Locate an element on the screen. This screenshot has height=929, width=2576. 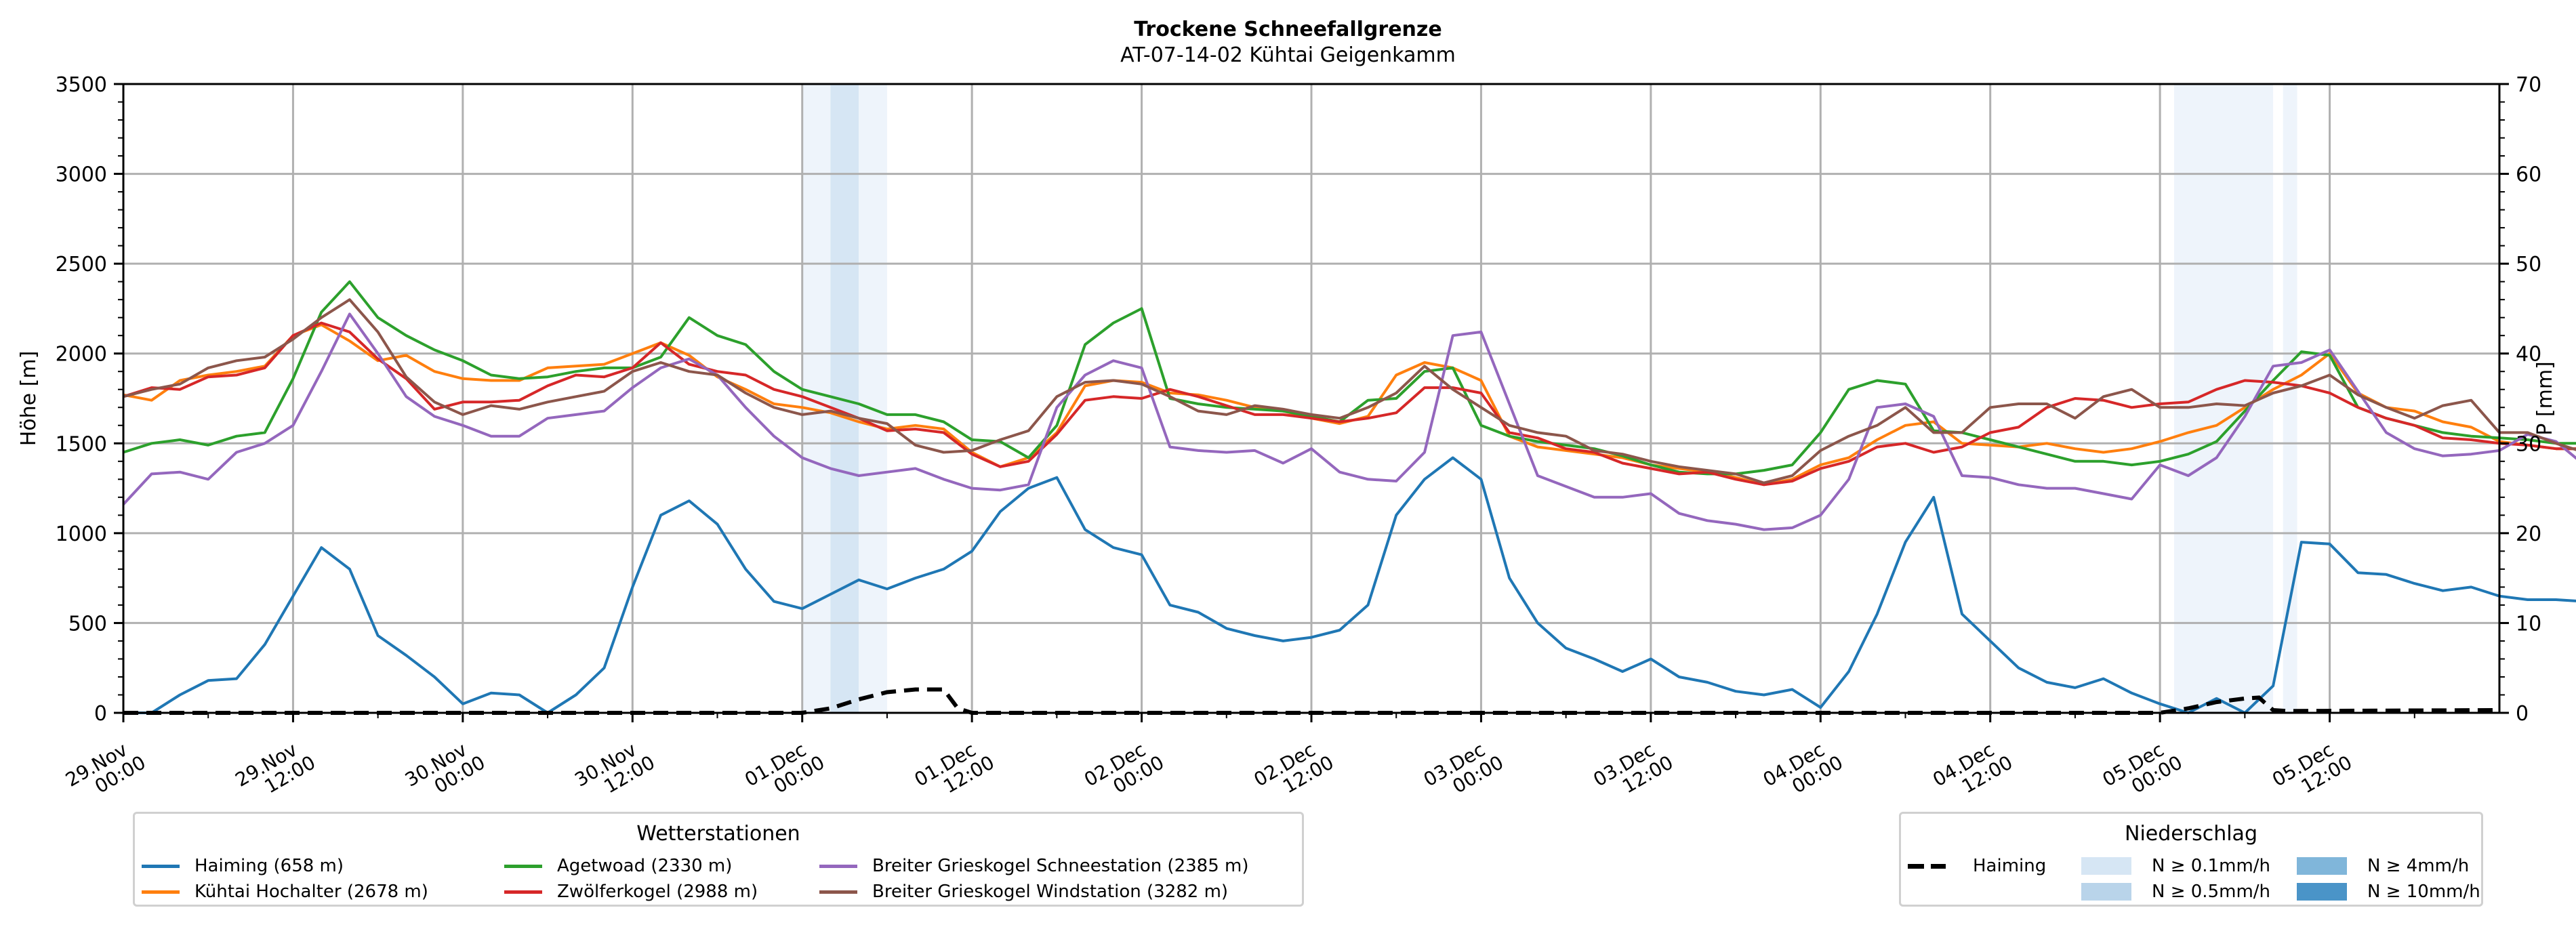
y-tick-label-right: 40 is located at coordinates (2529, 355).